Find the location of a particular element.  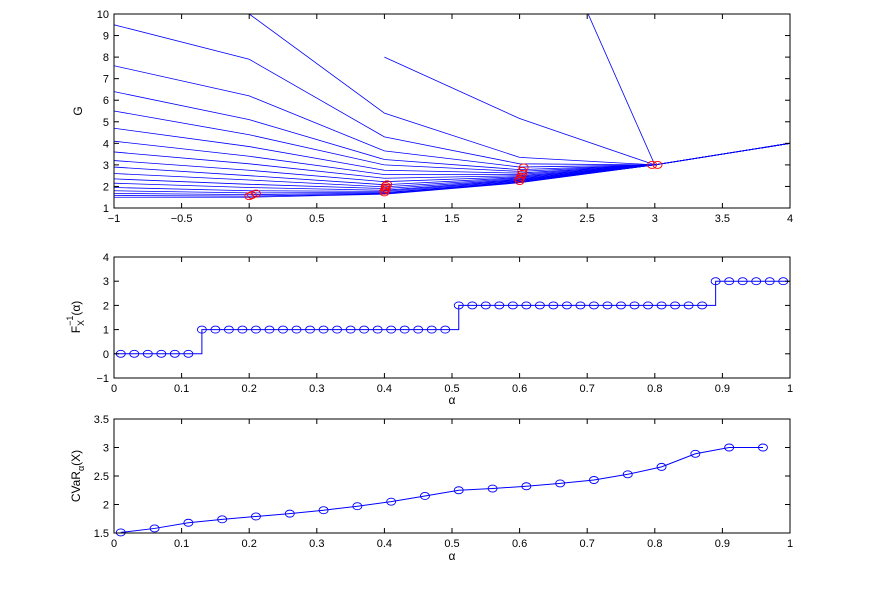

ytick-label-cvar: 1.5 is located at coordinates (101, 534).